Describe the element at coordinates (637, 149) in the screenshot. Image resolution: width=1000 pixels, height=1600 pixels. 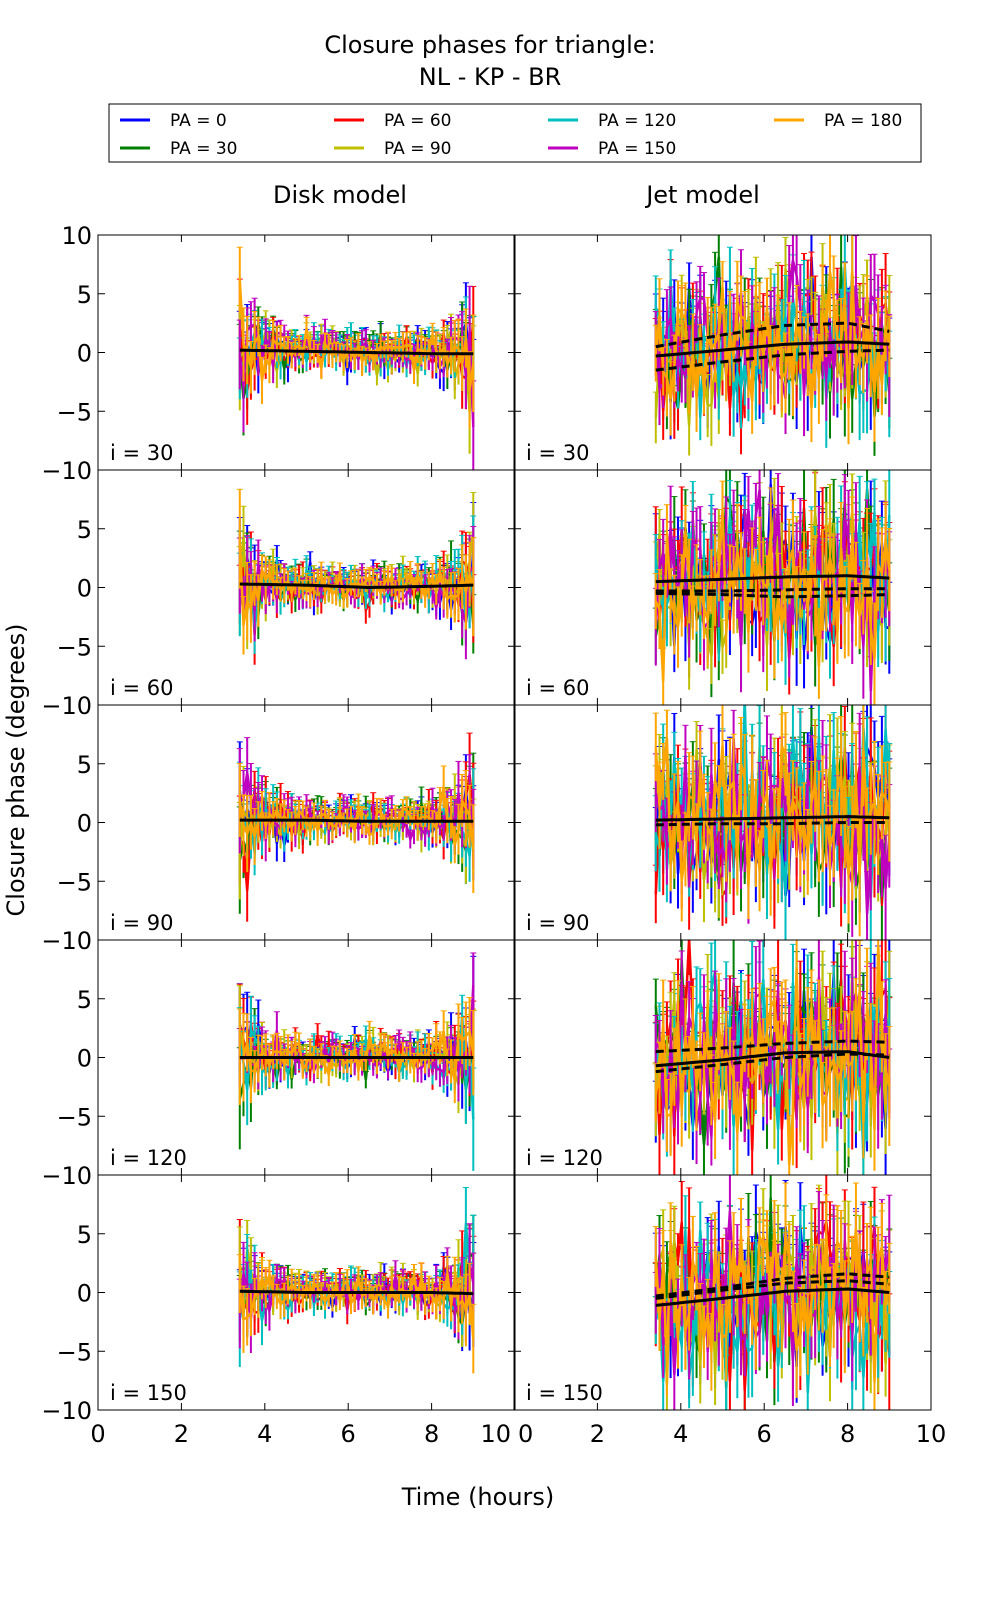
I see `legend-label: PA = 150` at that location.